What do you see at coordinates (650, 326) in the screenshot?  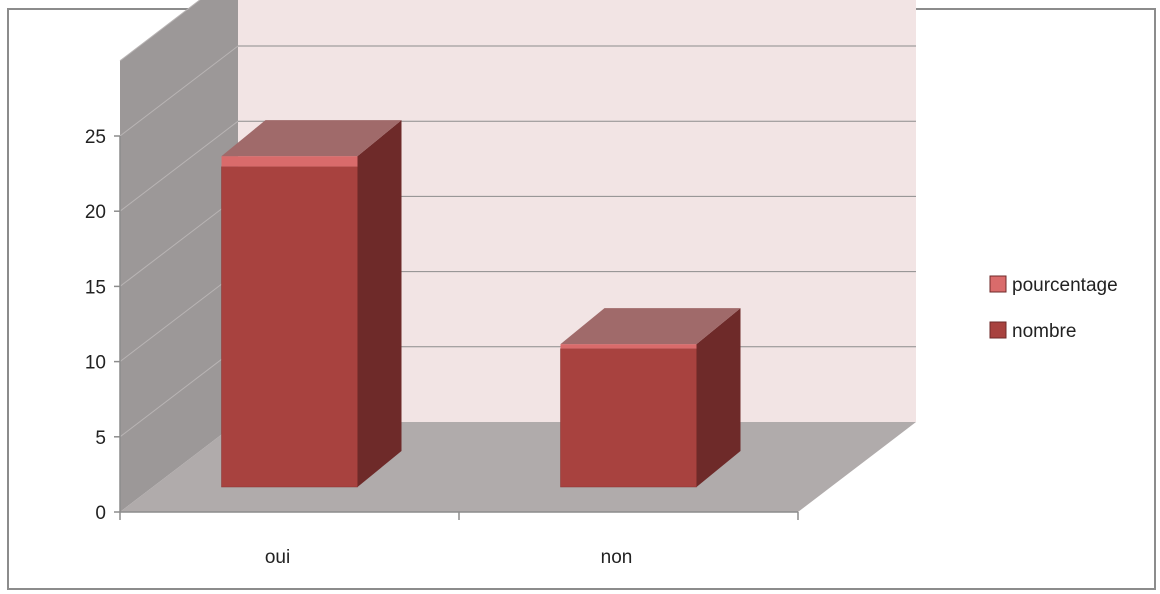 I see `bar-top-non` at bounding box center [650, 326].